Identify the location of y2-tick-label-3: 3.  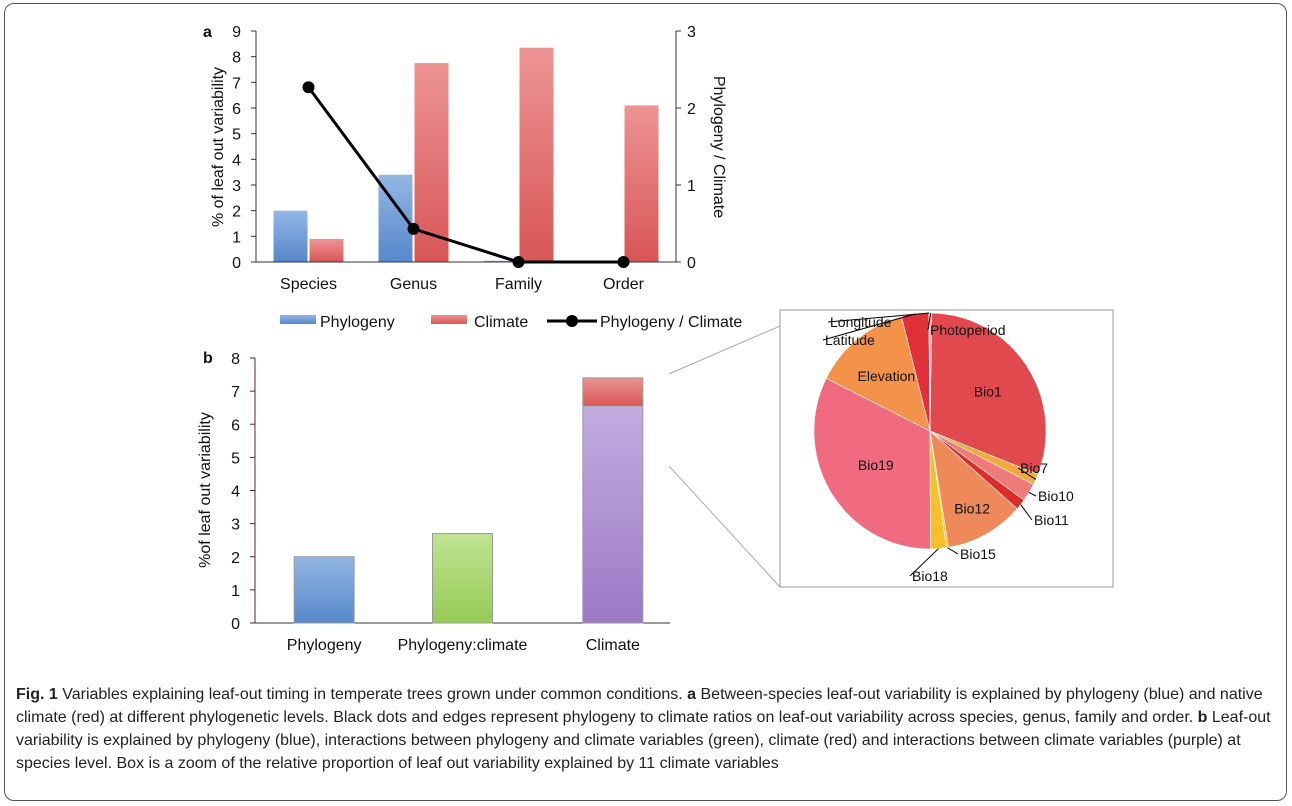
(691, 32).